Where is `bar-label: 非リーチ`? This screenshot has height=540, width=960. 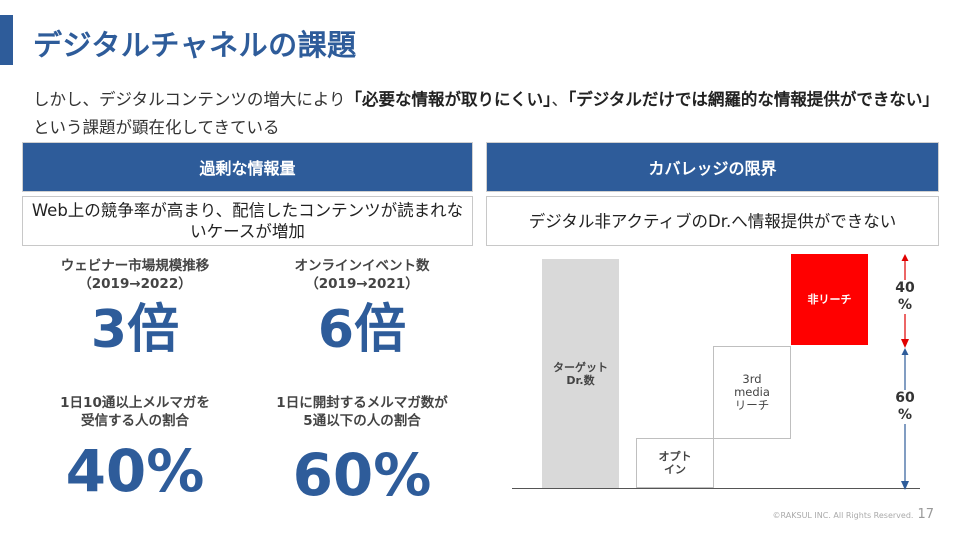 bar-label: 非リーチ is located at coordinates (829, 299).